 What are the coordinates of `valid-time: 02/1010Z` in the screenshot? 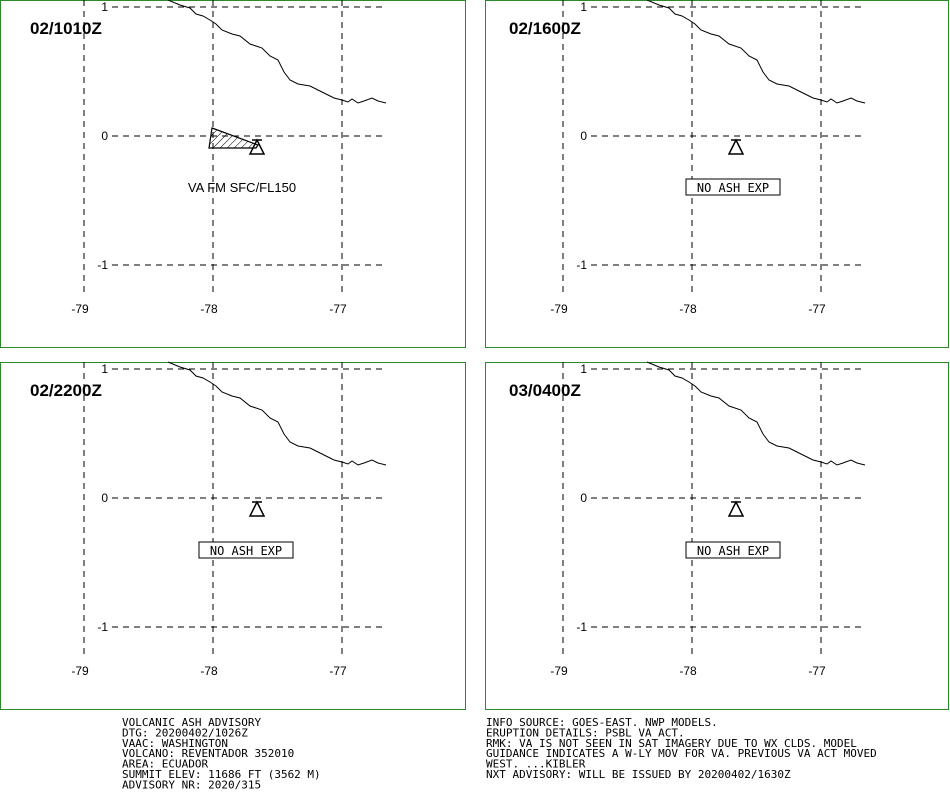 It's located at (66, 28).